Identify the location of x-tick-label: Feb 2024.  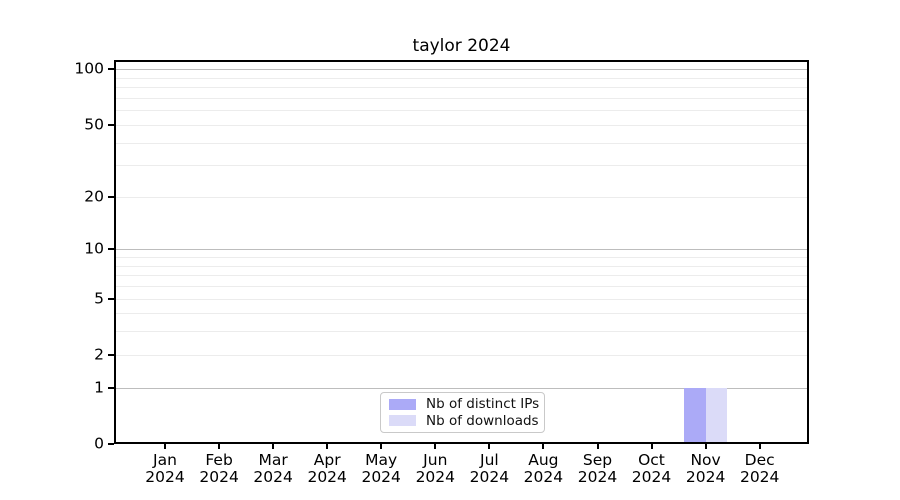
(218, 469).